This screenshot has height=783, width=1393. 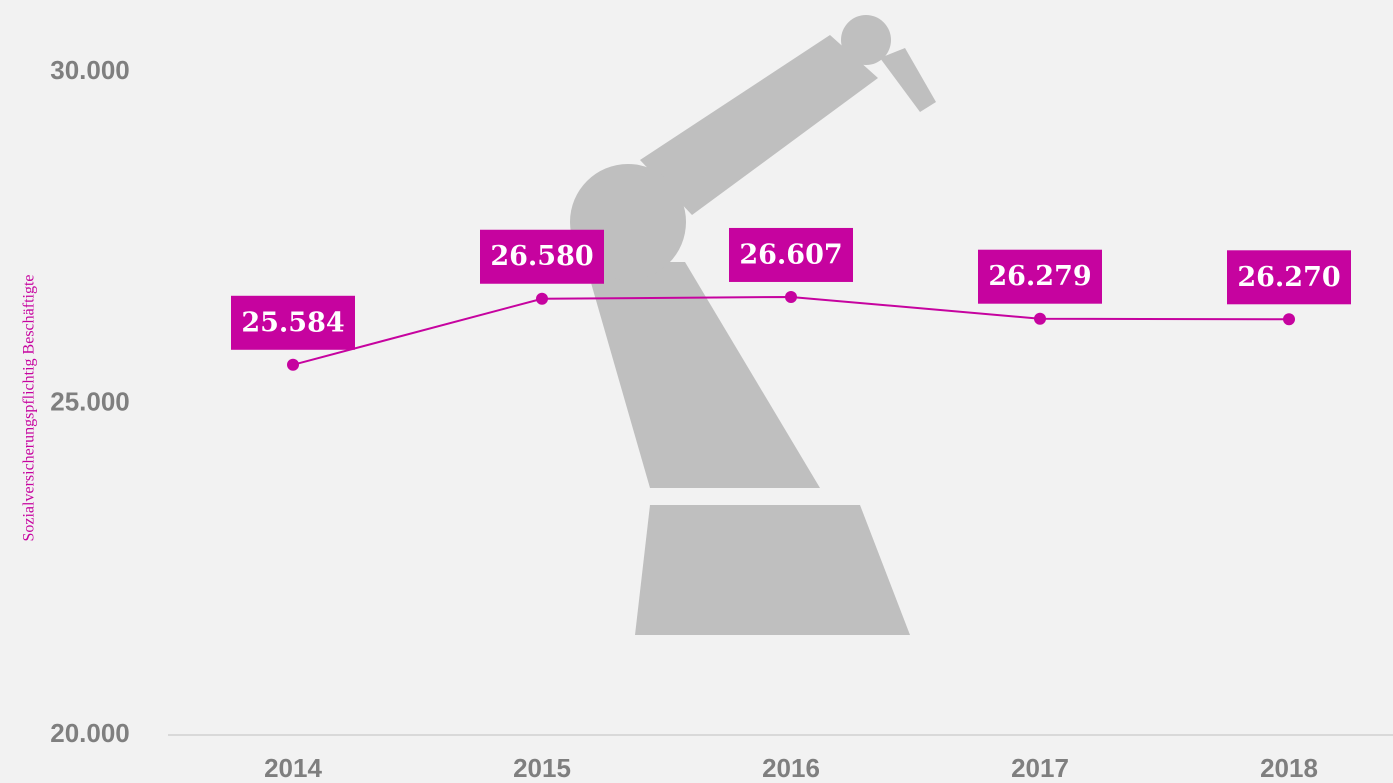 What do you see at coordinates (791, 330) in the screenshot?
I see `line` at bounding box center [791, 330].